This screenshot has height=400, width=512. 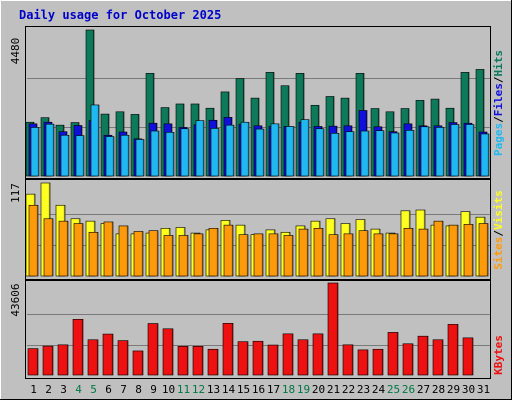 What do you see at coordinates (127, 250) in the screenshot?
I see `sites-bar-day-7-shadow` at bounding box center [127, 250].